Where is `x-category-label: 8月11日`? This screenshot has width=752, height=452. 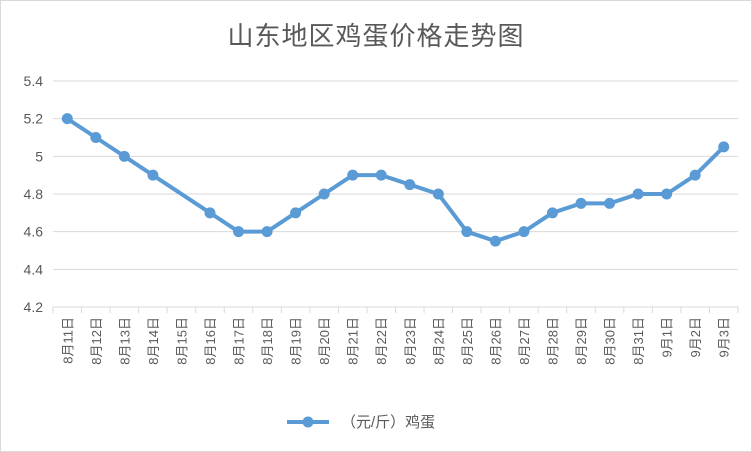 x-category-label: 8月11日 is located at coordinates (67, 340).